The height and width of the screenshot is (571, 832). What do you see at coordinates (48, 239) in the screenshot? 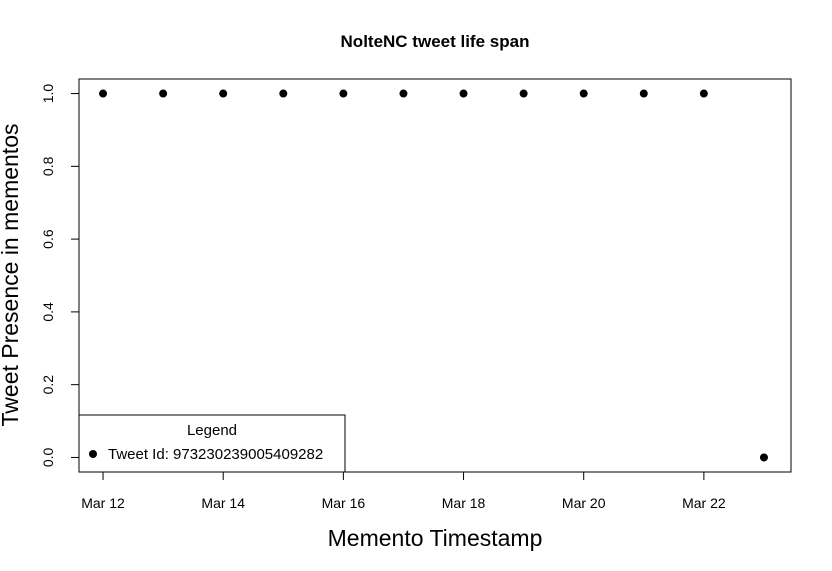
I see `y-tick-label: 0.6` at bounding box center [48, 239].